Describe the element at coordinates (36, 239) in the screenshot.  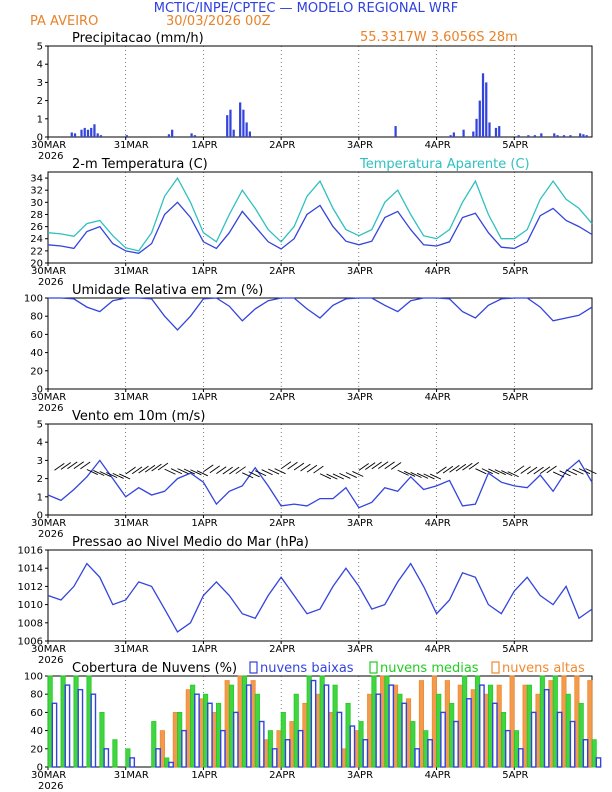
I see `y-tick-label: 24` at that location.